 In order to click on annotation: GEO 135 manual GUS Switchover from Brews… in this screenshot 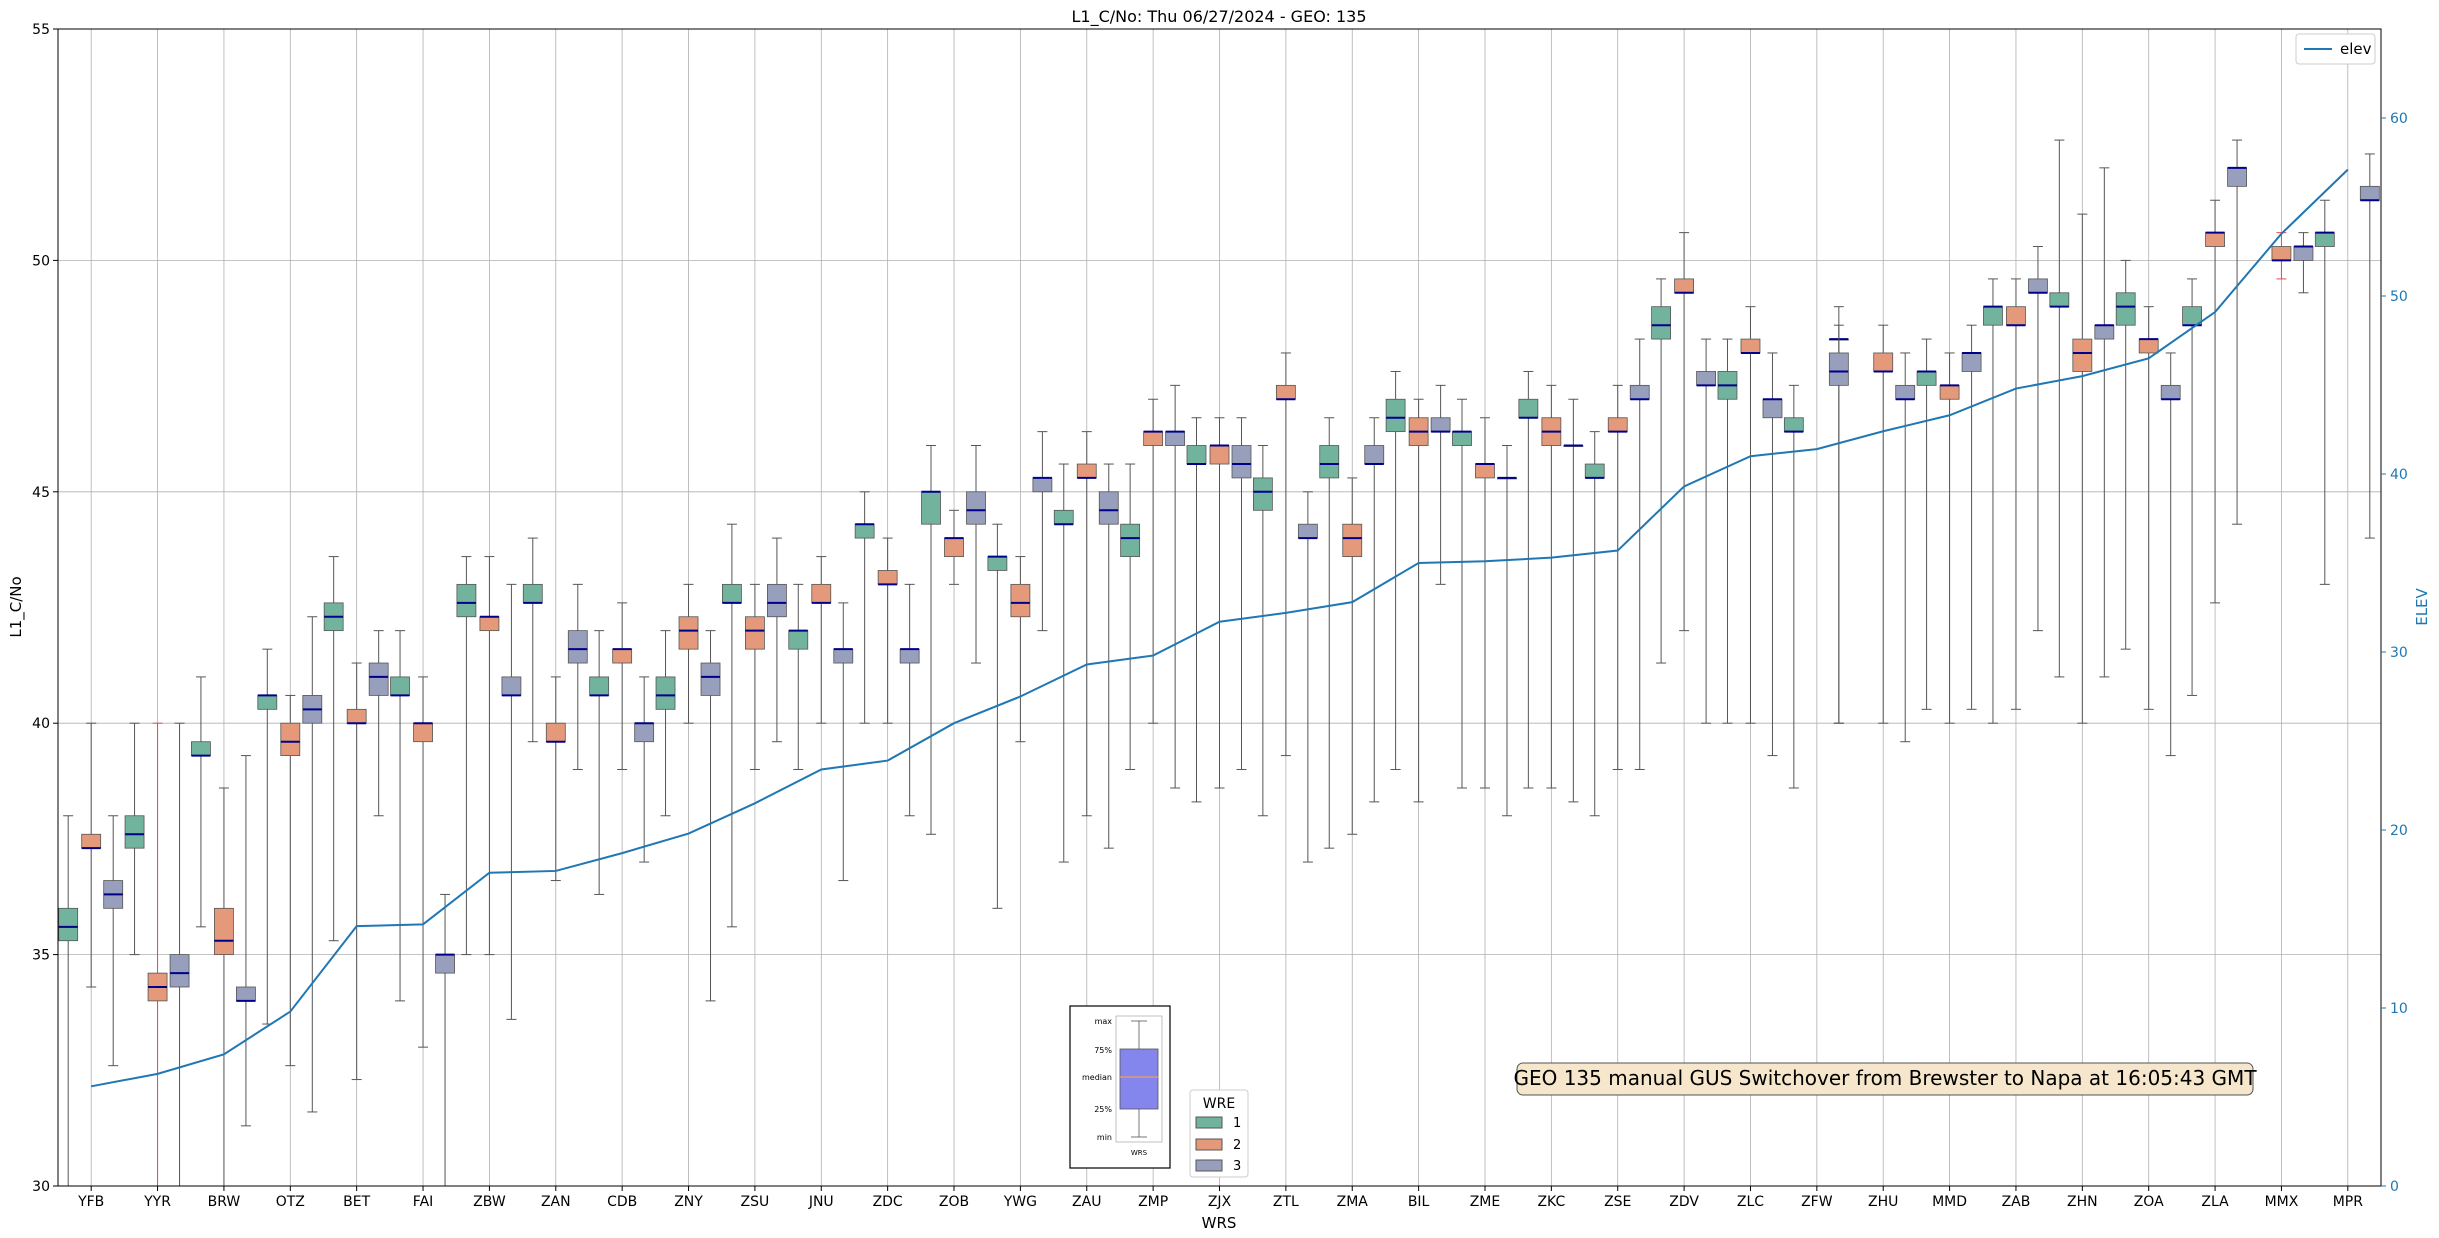, I will do `click(1885, 1079)`.